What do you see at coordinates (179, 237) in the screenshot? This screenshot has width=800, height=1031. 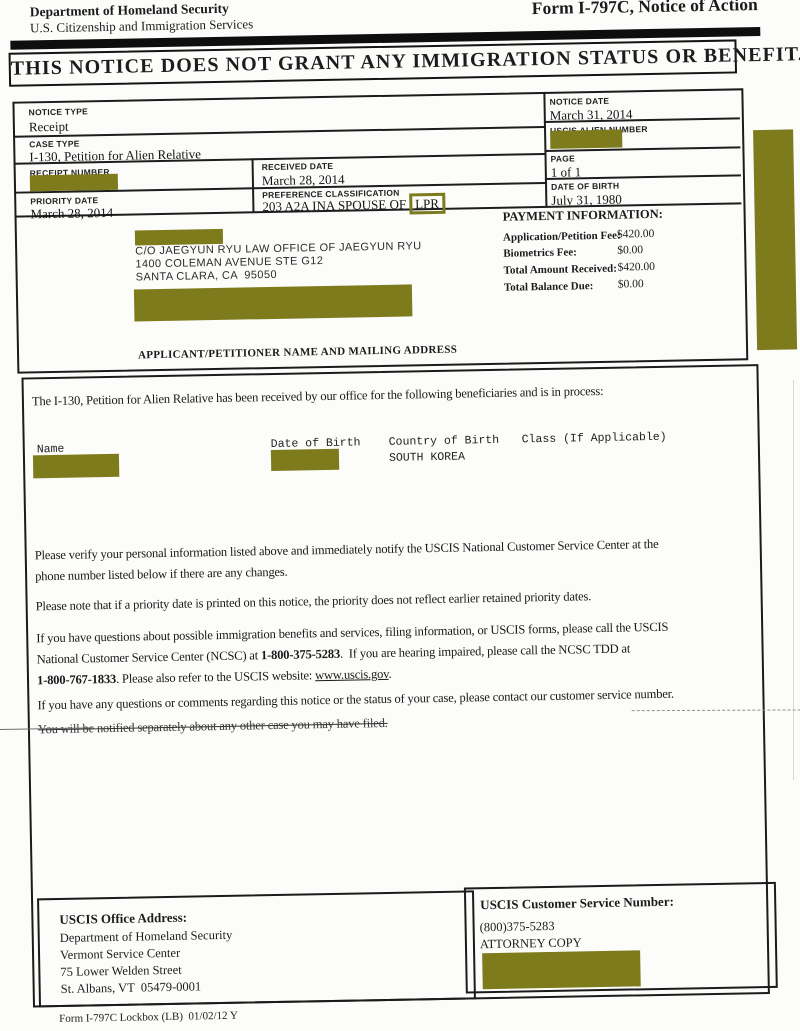 I see `redaction-petitioner-name` at bounding box center [179, 237].